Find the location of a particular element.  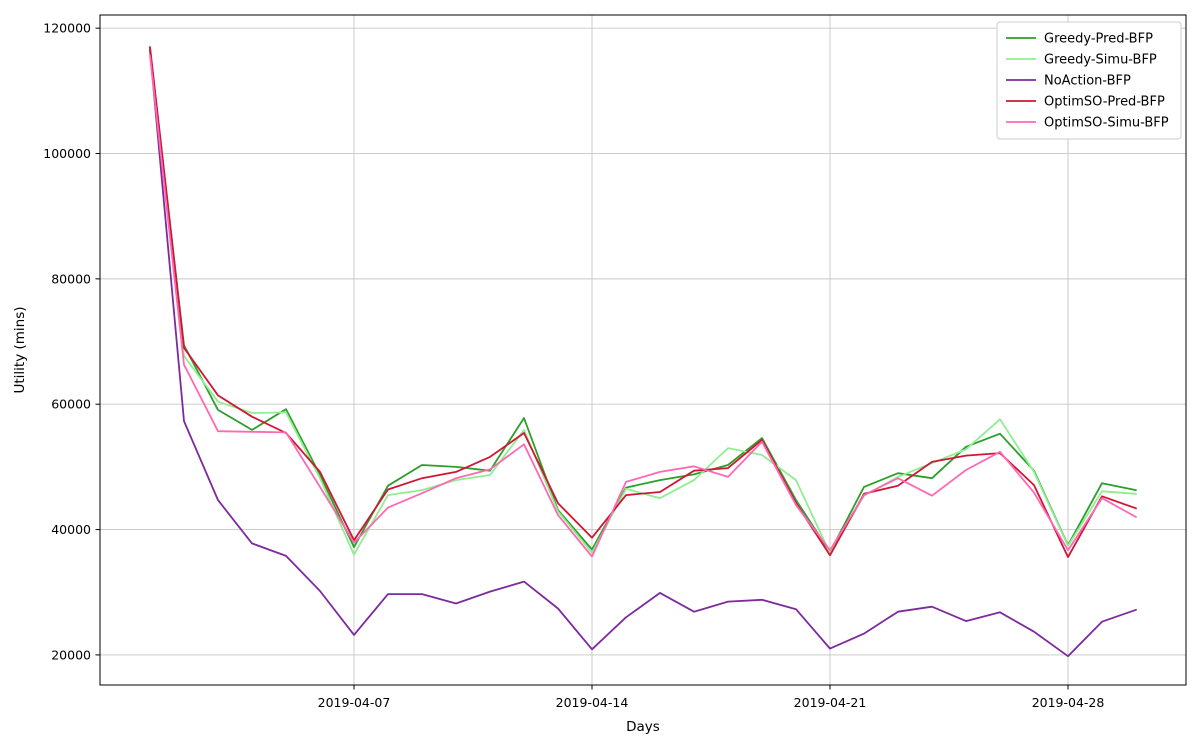

y-tick-label: 60000 is located at coordinates (71, 404).